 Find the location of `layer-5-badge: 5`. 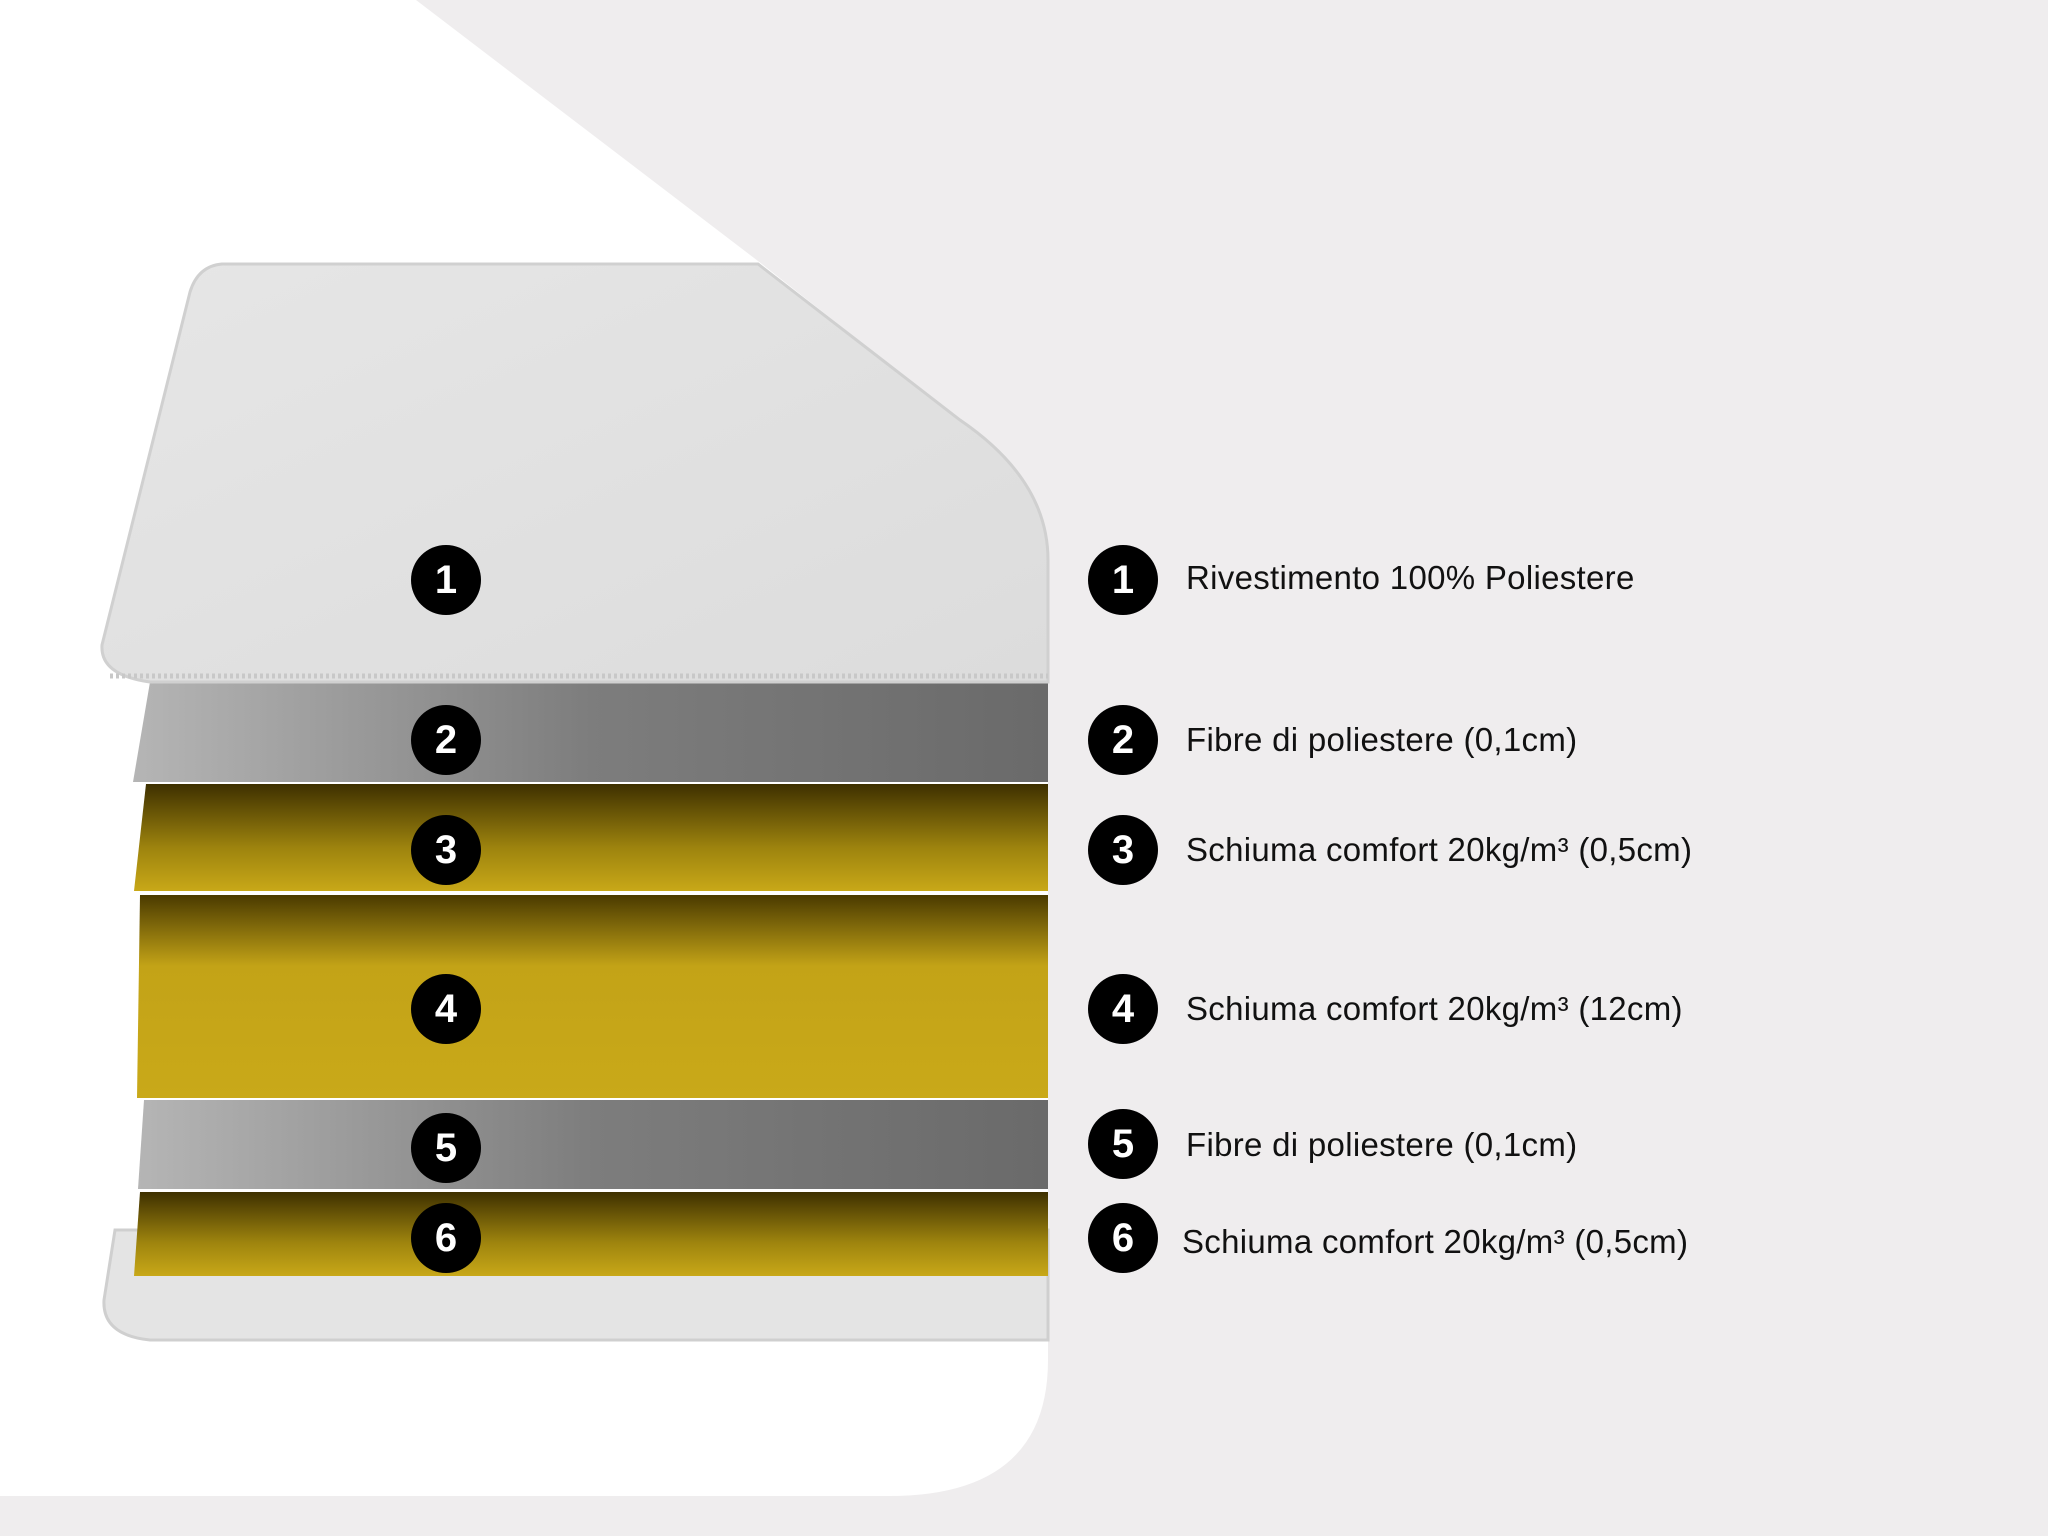

layer-5-badge: 5 is located at coordinates (446, 1148).